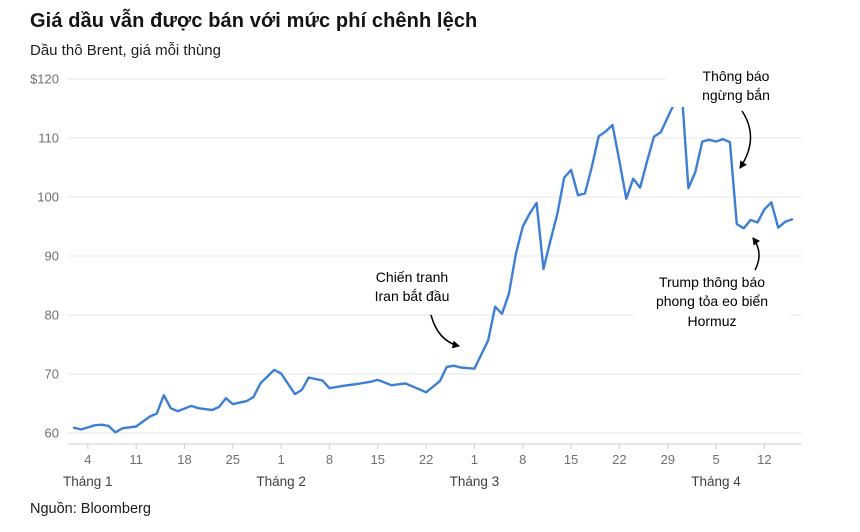 The width and height of the screenshot is (860, 532). Describe the element at coordinates (44, 79) in the screenshot. I see `y-axis-label: $120` at that location.